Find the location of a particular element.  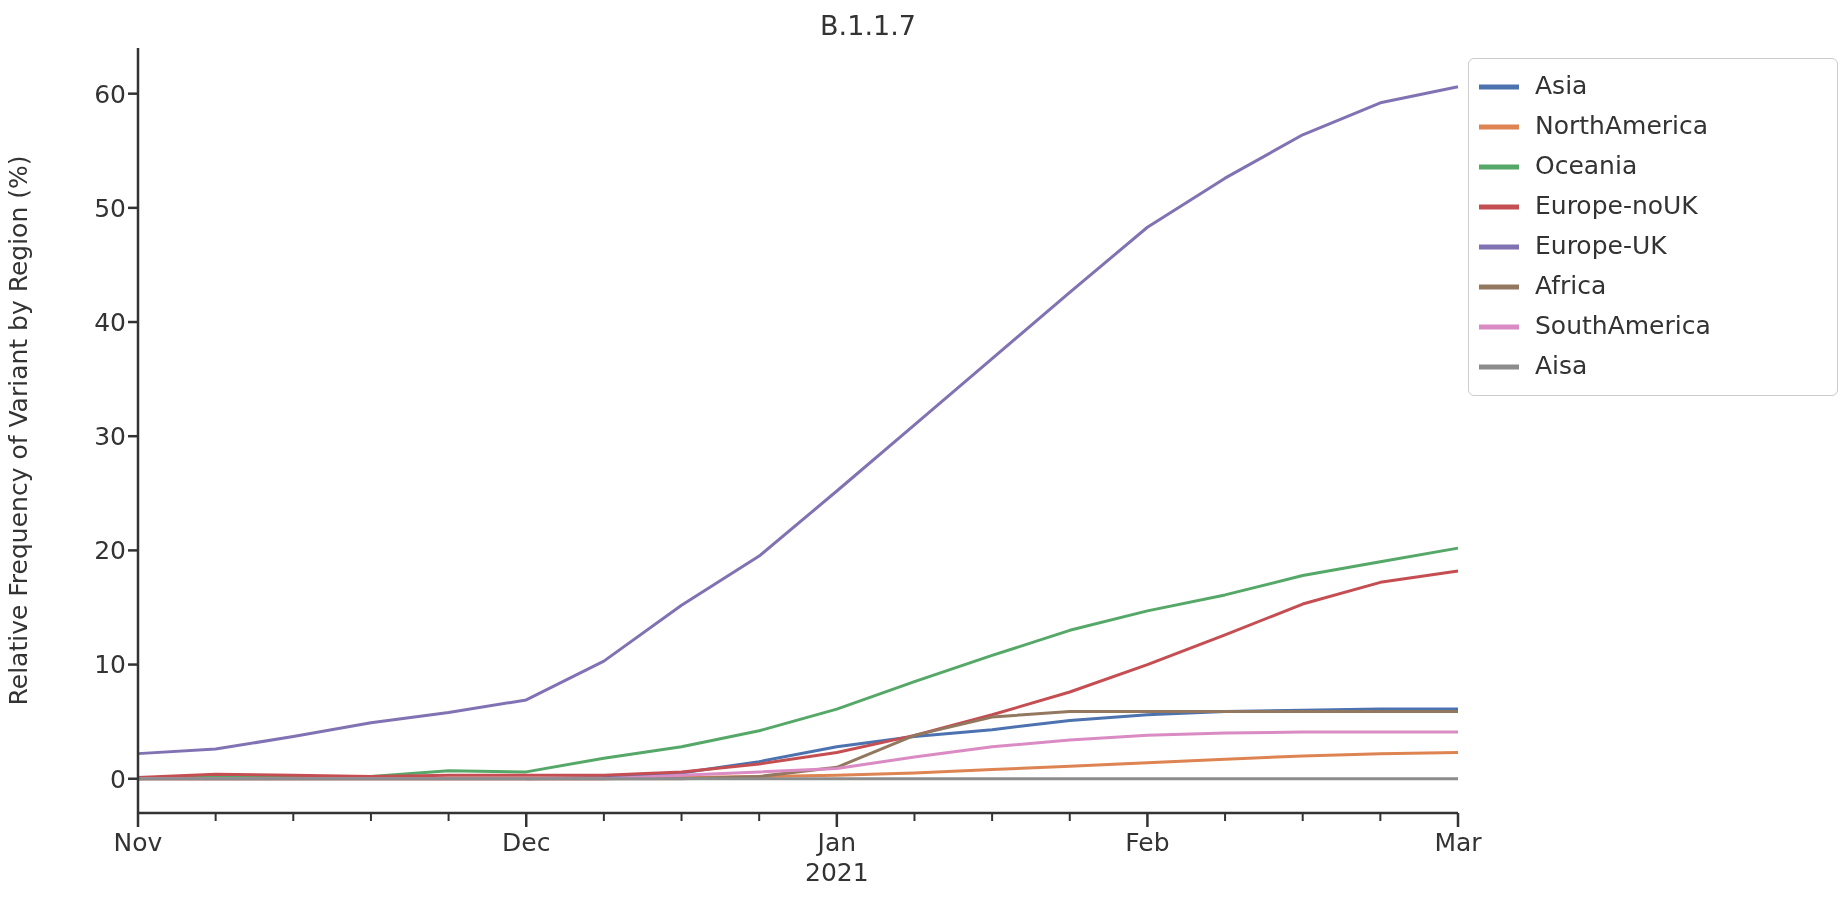

legend-label: Asia is located at coordinates (1561, 85).